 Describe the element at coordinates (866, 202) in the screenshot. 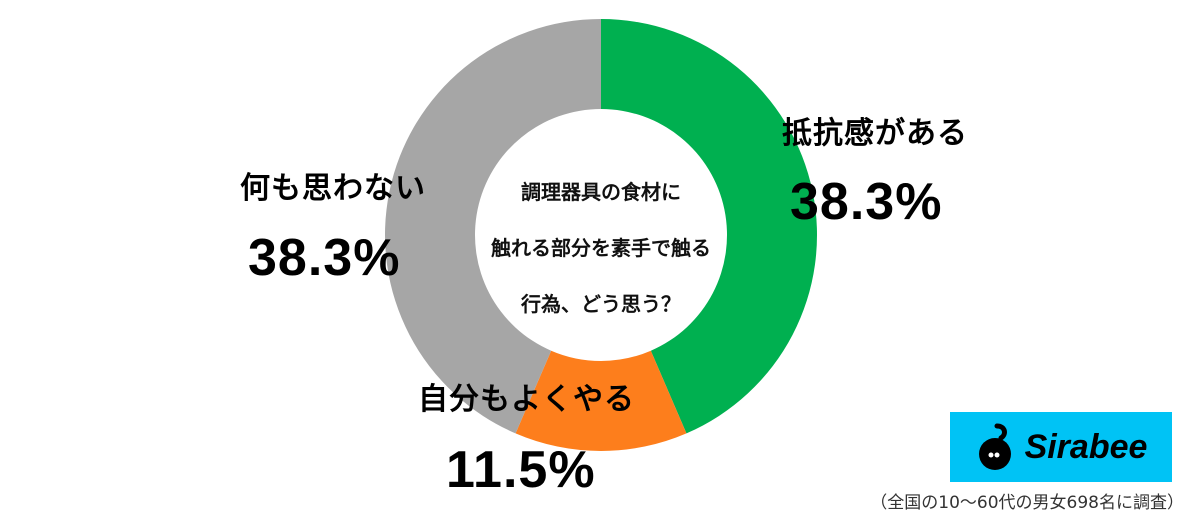

I see `pct-resistant: 38.3%` at that location.